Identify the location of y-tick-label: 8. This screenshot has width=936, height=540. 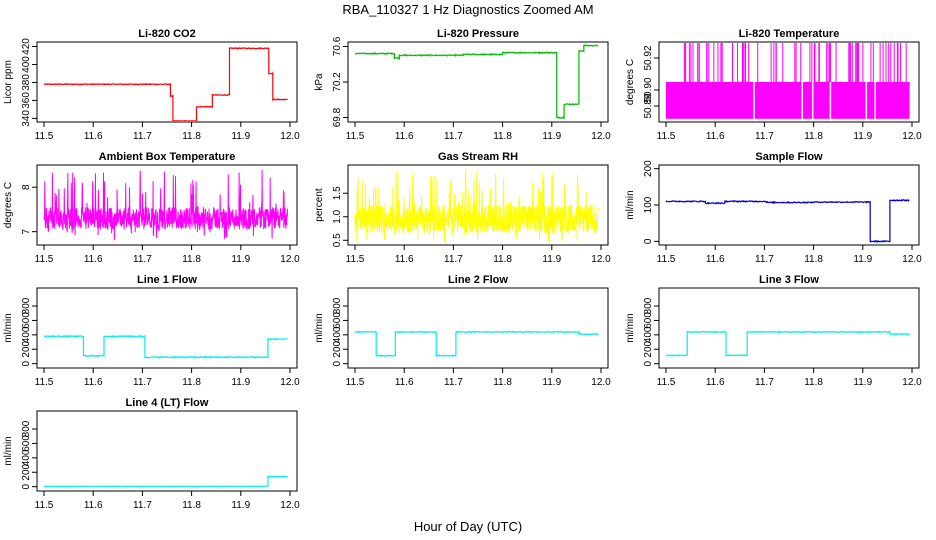
(26, 187).